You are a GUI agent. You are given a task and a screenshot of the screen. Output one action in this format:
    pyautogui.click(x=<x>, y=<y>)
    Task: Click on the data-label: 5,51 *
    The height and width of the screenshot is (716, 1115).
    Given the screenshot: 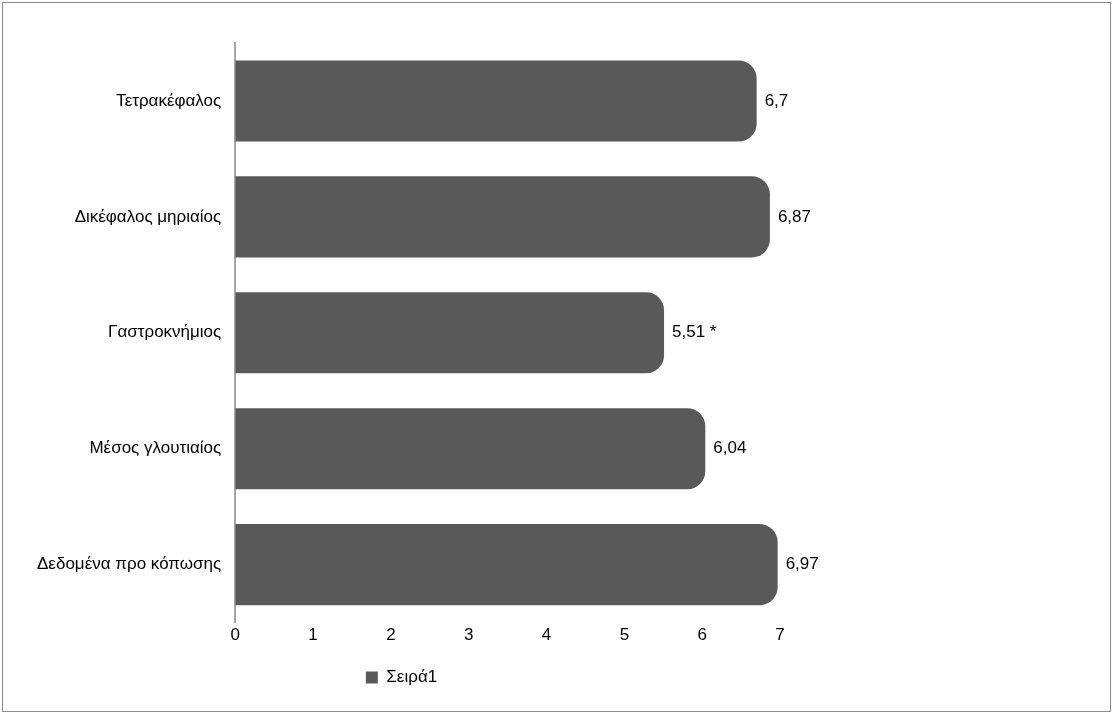 What is the action you would take?
    pyautogui.click(x=694, y=332)
    